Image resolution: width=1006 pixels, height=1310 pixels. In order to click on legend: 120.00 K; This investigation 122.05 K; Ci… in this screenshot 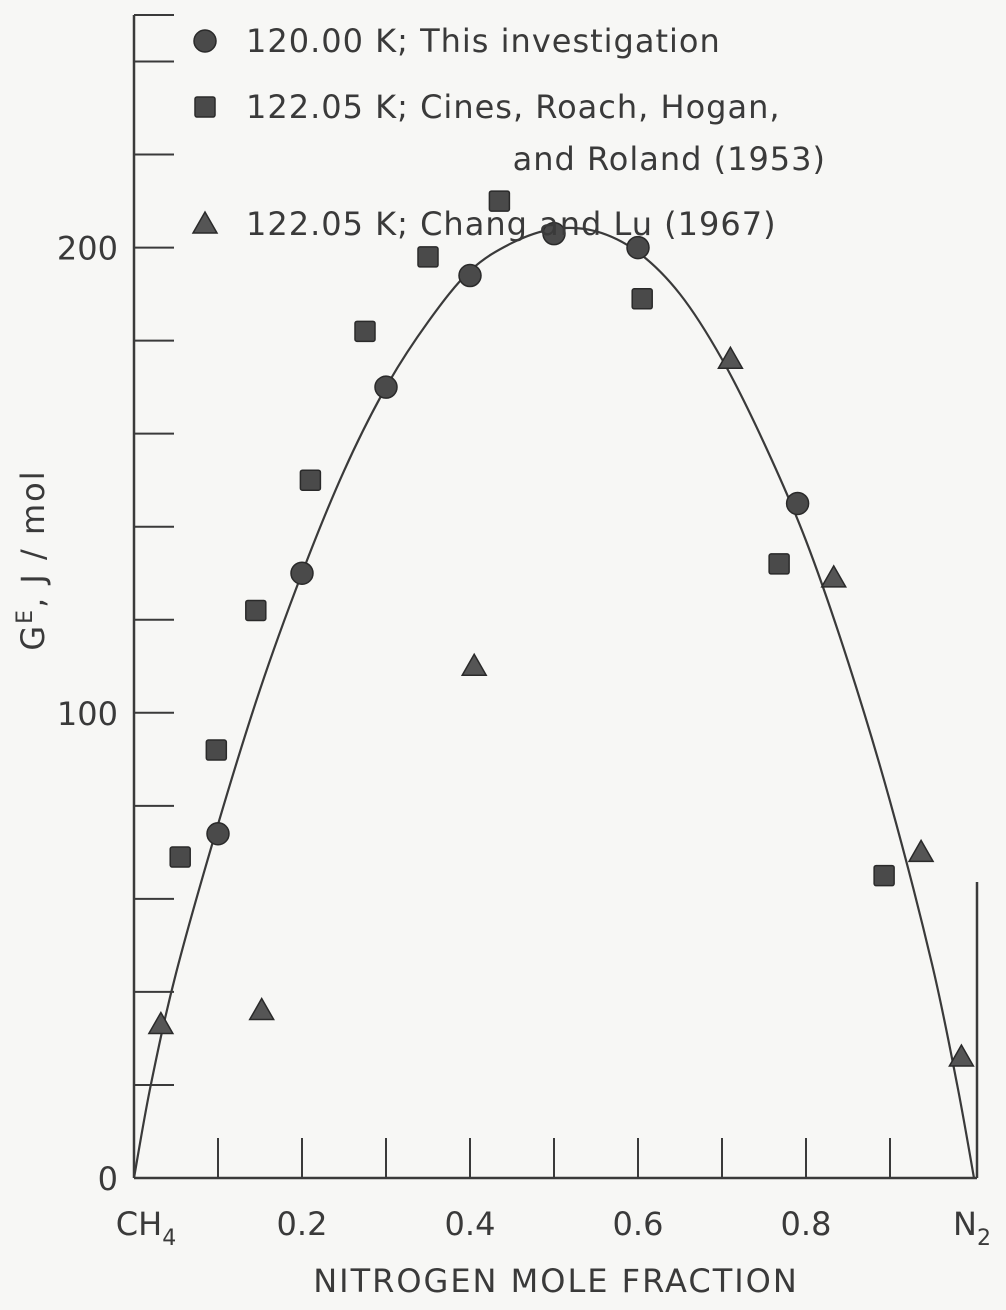, I will do `click(508, 132)`.